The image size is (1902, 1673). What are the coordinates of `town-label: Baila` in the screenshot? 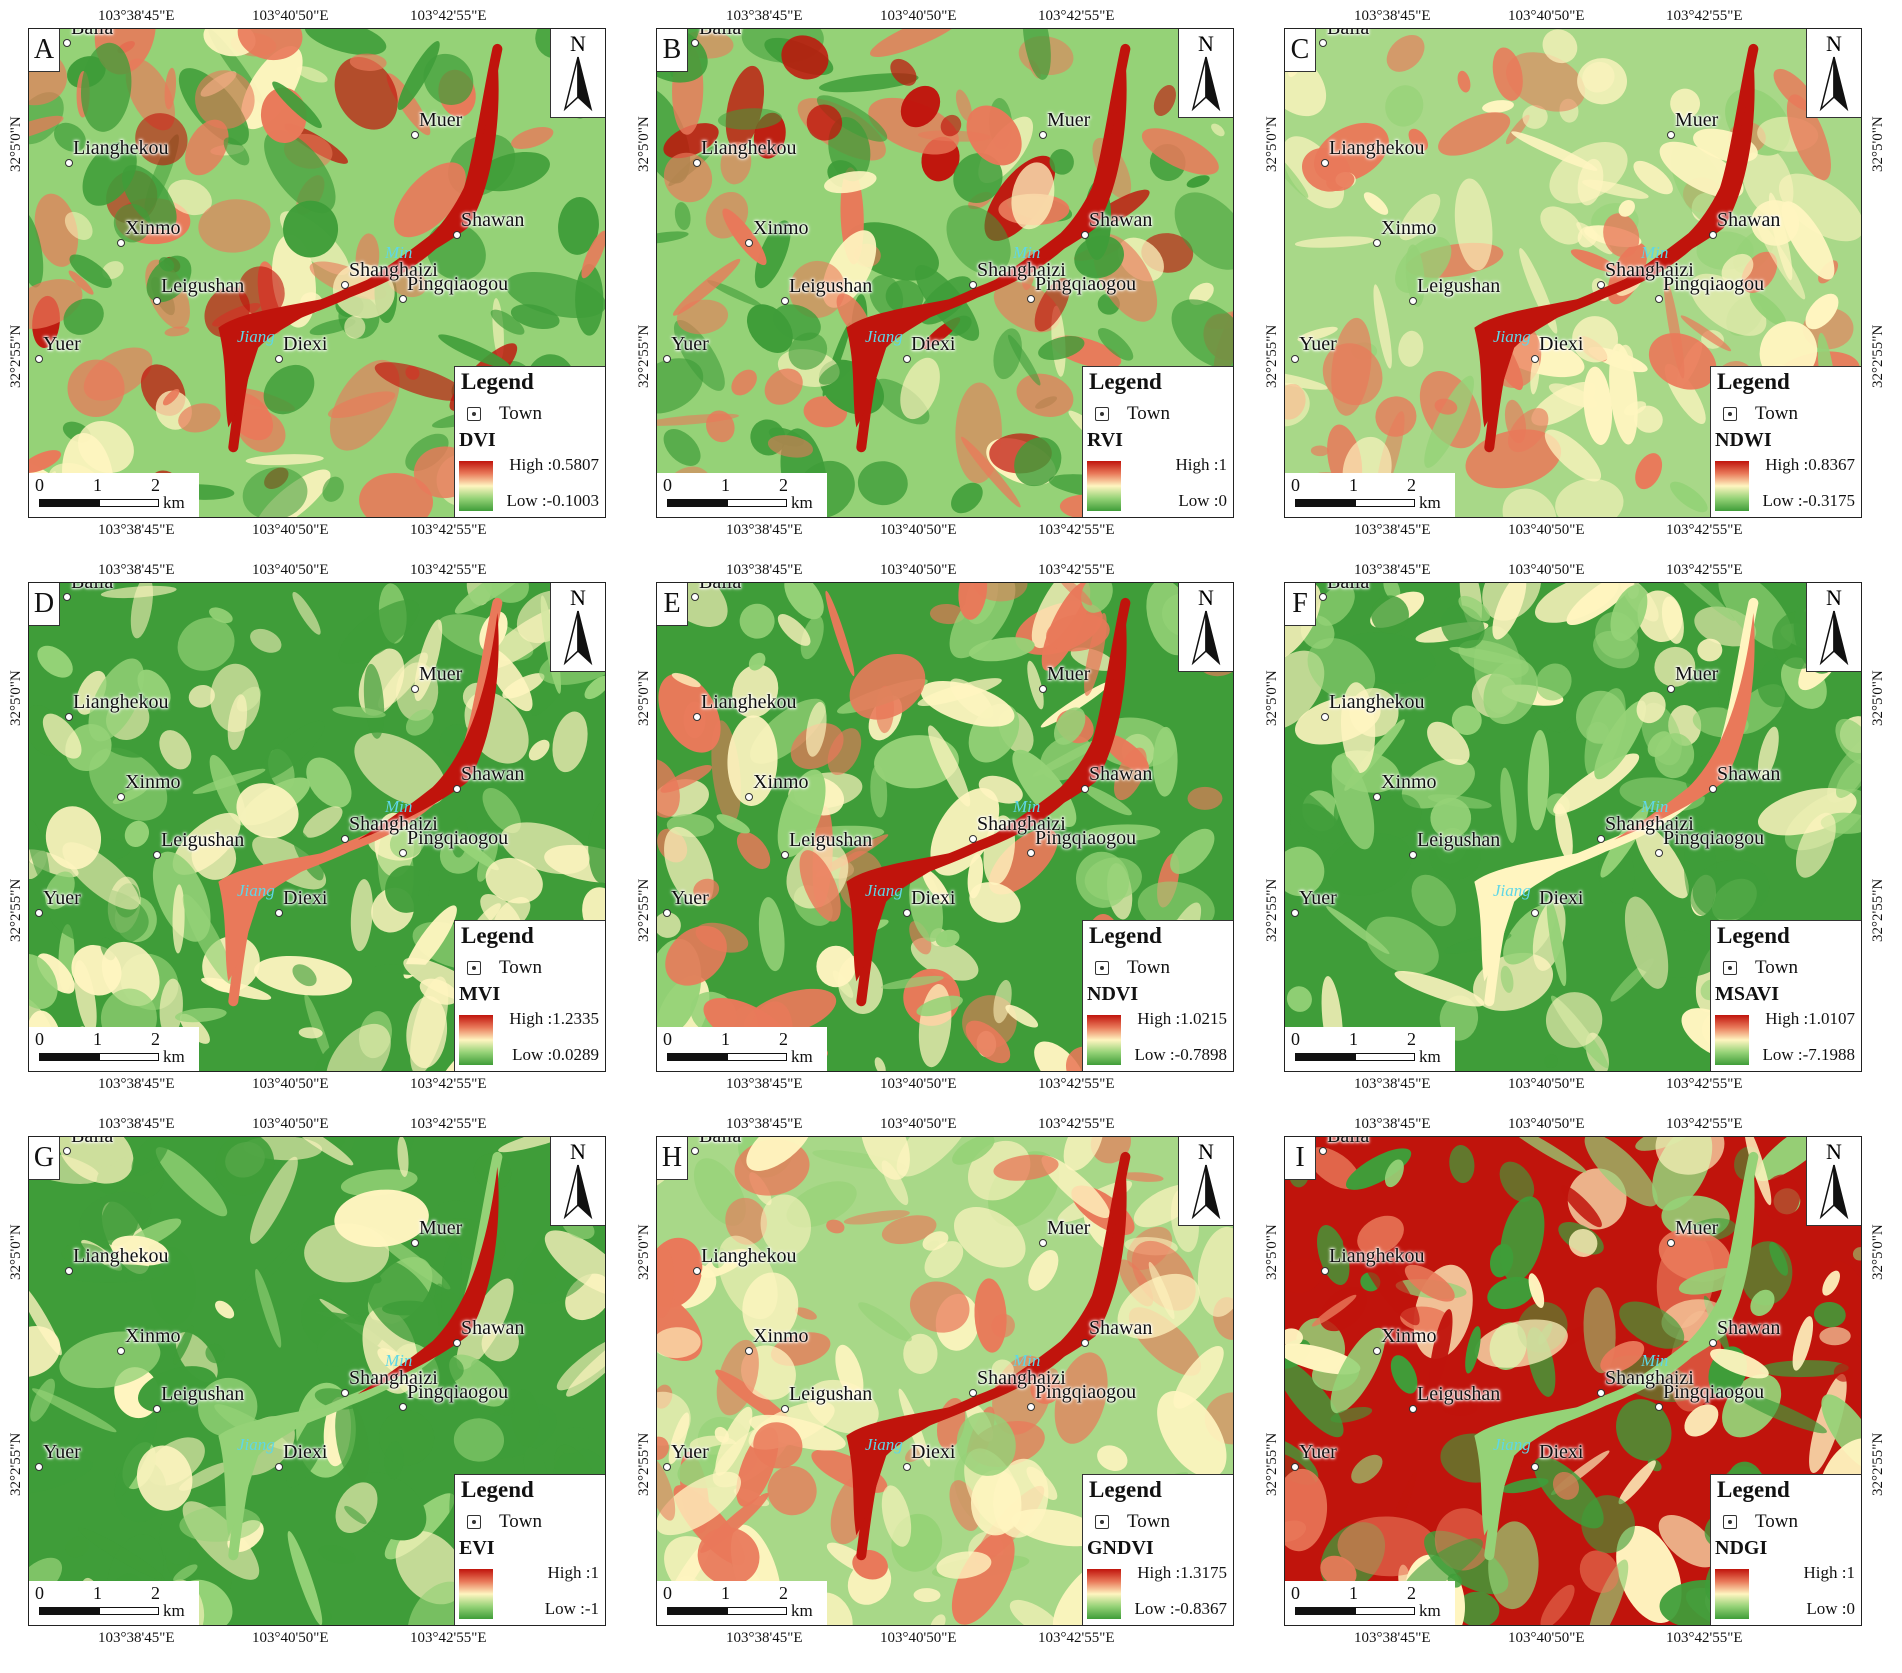 It's located at (1348, 33).